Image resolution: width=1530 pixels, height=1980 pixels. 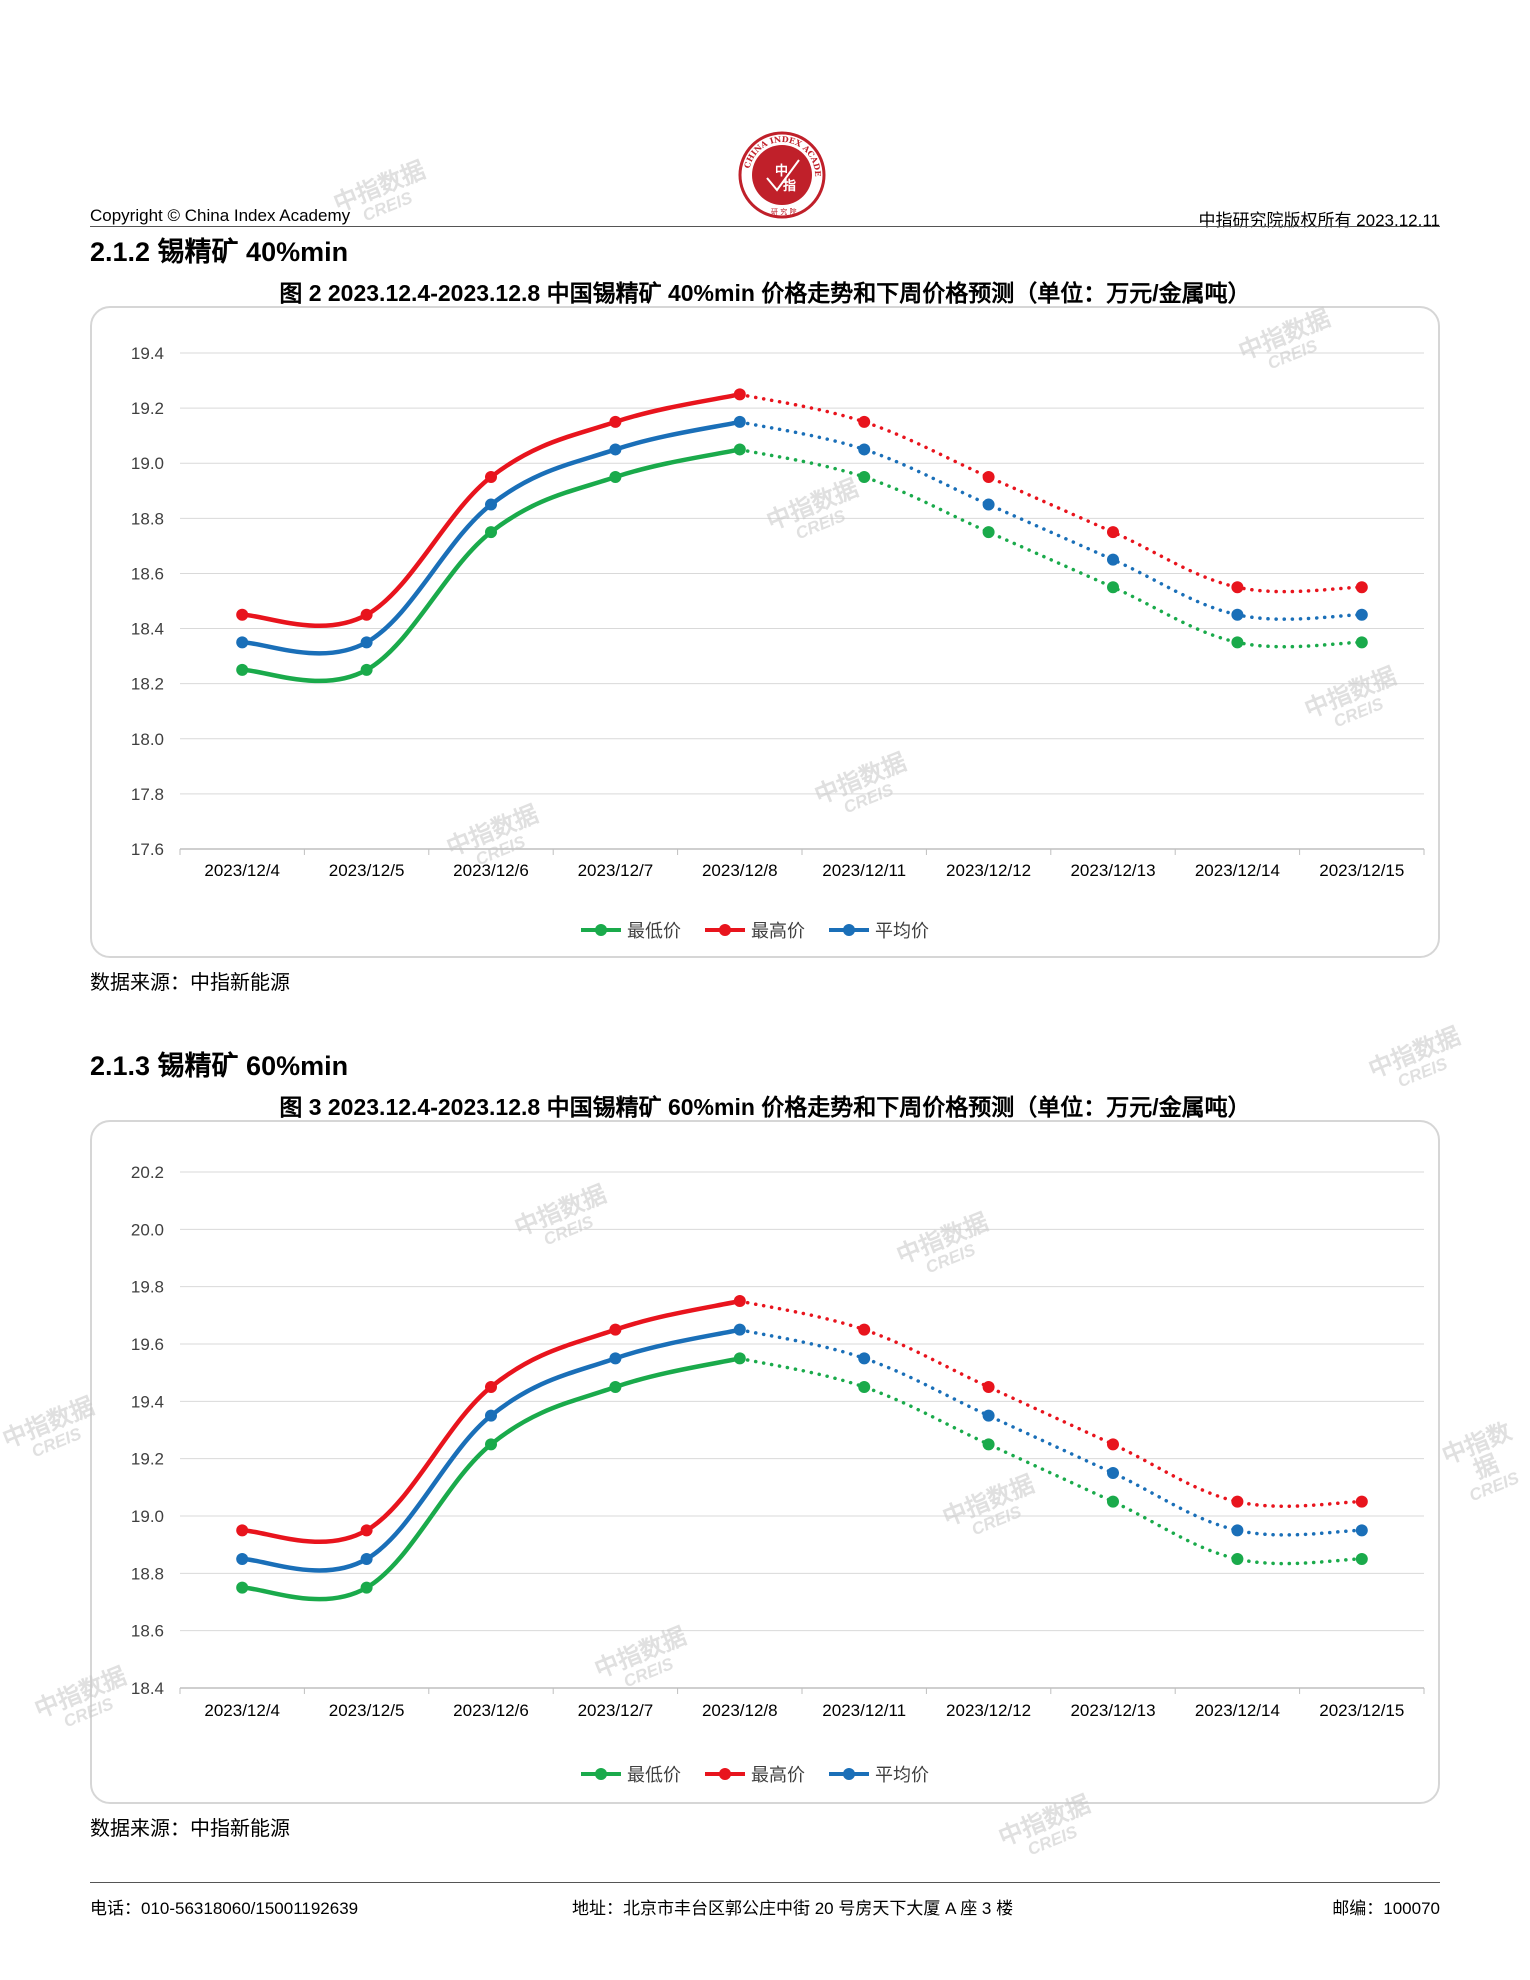 I want to click on y-tick-label: 18.4, so click(x=147, y=629).